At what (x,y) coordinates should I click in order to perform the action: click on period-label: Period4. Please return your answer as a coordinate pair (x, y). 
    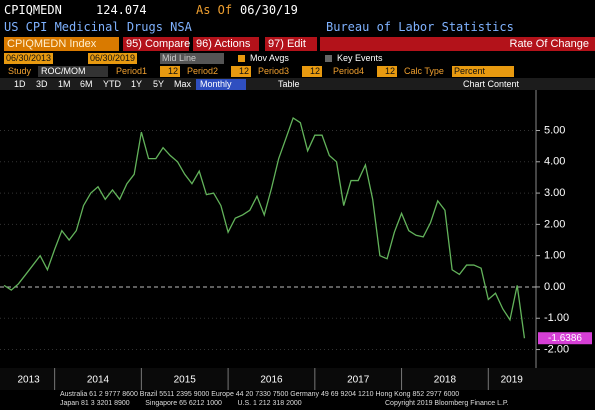
    Looking at the image, I should click on (349, 71).